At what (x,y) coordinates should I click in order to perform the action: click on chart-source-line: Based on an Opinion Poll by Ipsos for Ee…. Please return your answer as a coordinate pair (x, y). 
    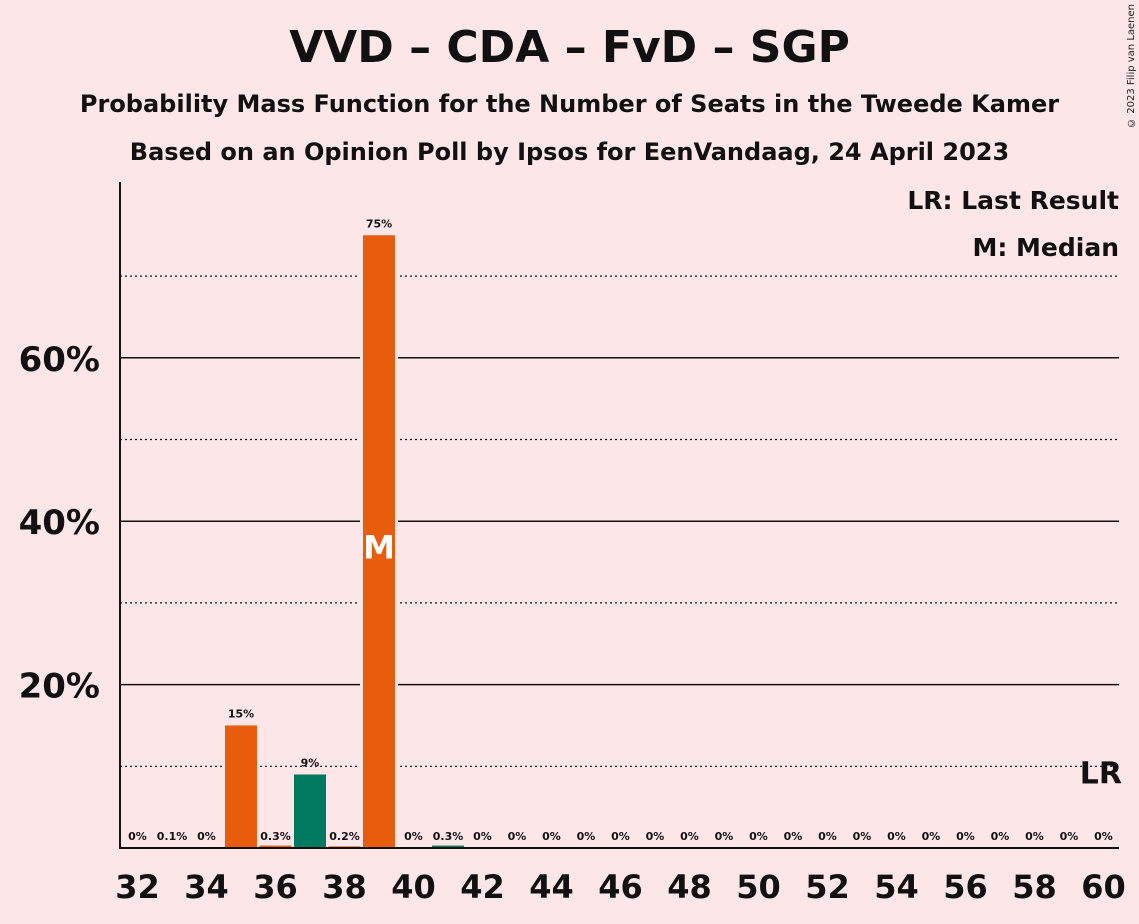
    Looking at the image, I should click on (569, 152).